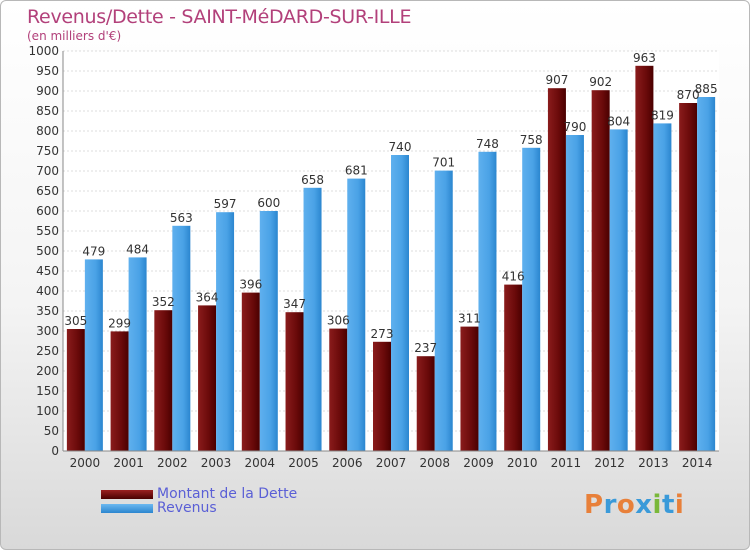 Image resolution: width=750 pixels, height=550 pixels. What do you see at coordinates (51, 431) in the screenshot?
I see `y-tick-label: 50` at bounding box center [51, 431].